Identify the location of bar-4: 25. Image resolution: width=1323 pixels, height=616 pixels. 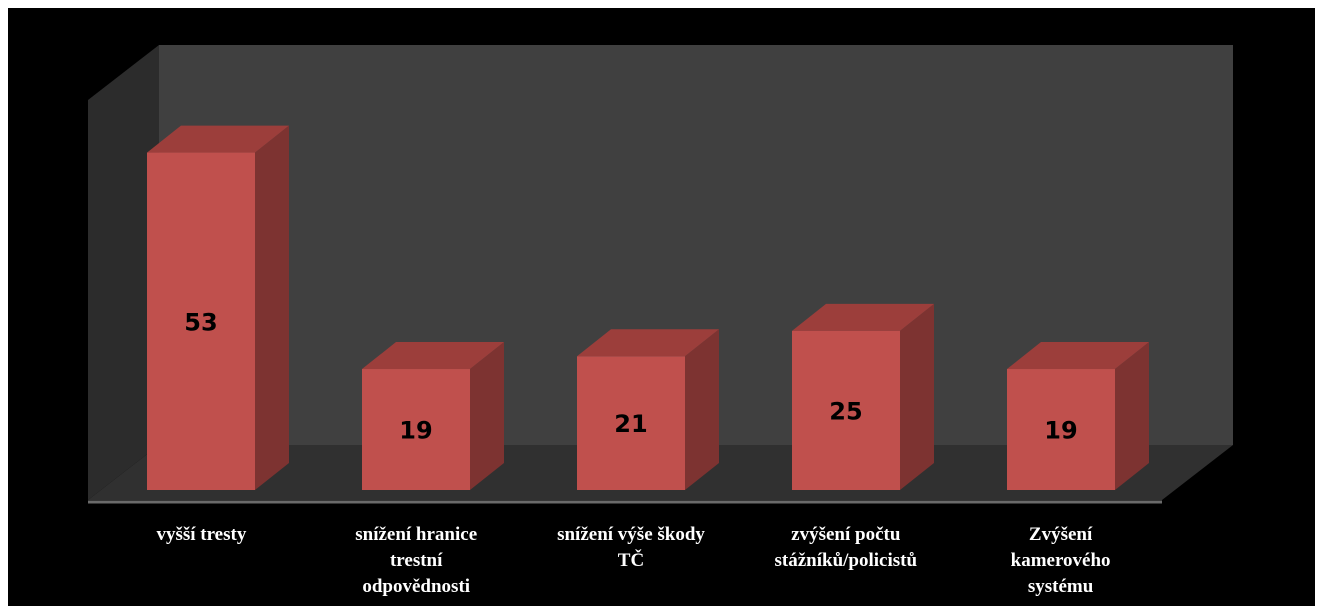
(863, 396).